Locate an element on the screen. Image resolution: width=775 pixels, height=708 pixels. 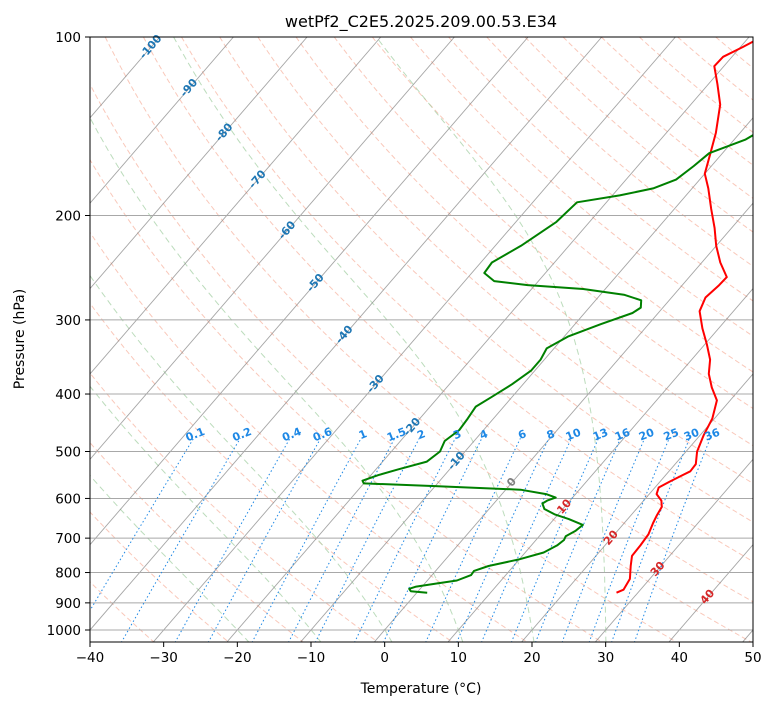
y-tick-label: 500 is located at coordinates (68, 452).